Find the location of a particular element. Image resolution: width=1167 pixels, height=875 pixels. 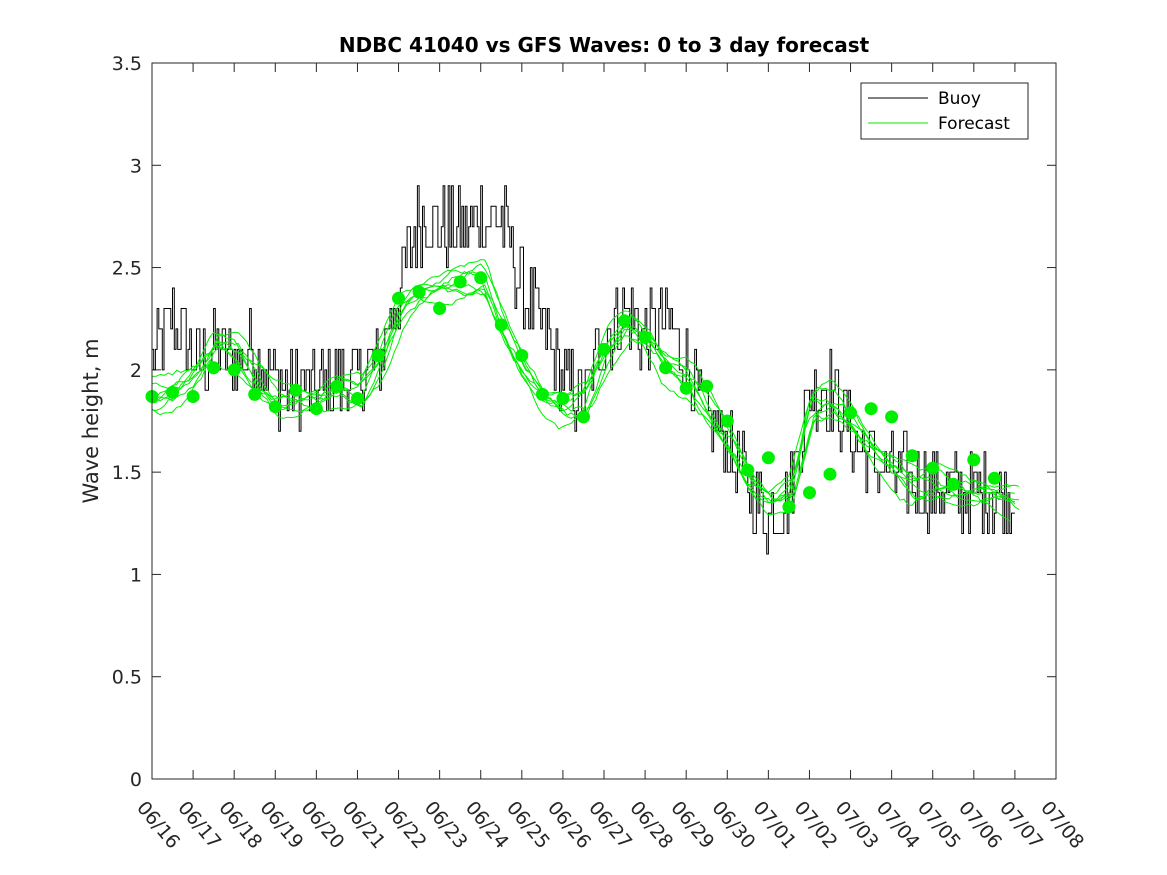

x-tick-label: 06/26 is located at coordinates (569, 825).